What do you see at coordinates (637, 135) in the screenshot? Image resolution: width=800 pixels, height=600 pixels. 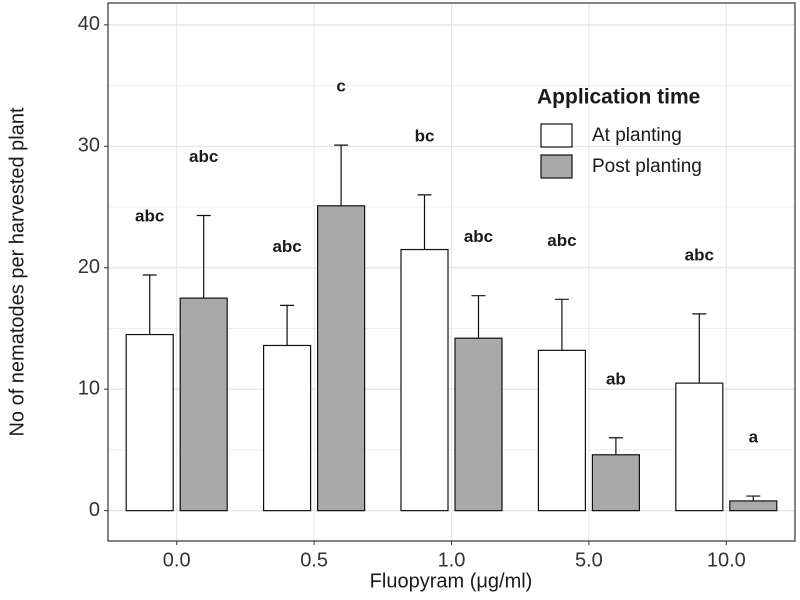 I see `legend-label: At planting` at bounding box center [637, 135].